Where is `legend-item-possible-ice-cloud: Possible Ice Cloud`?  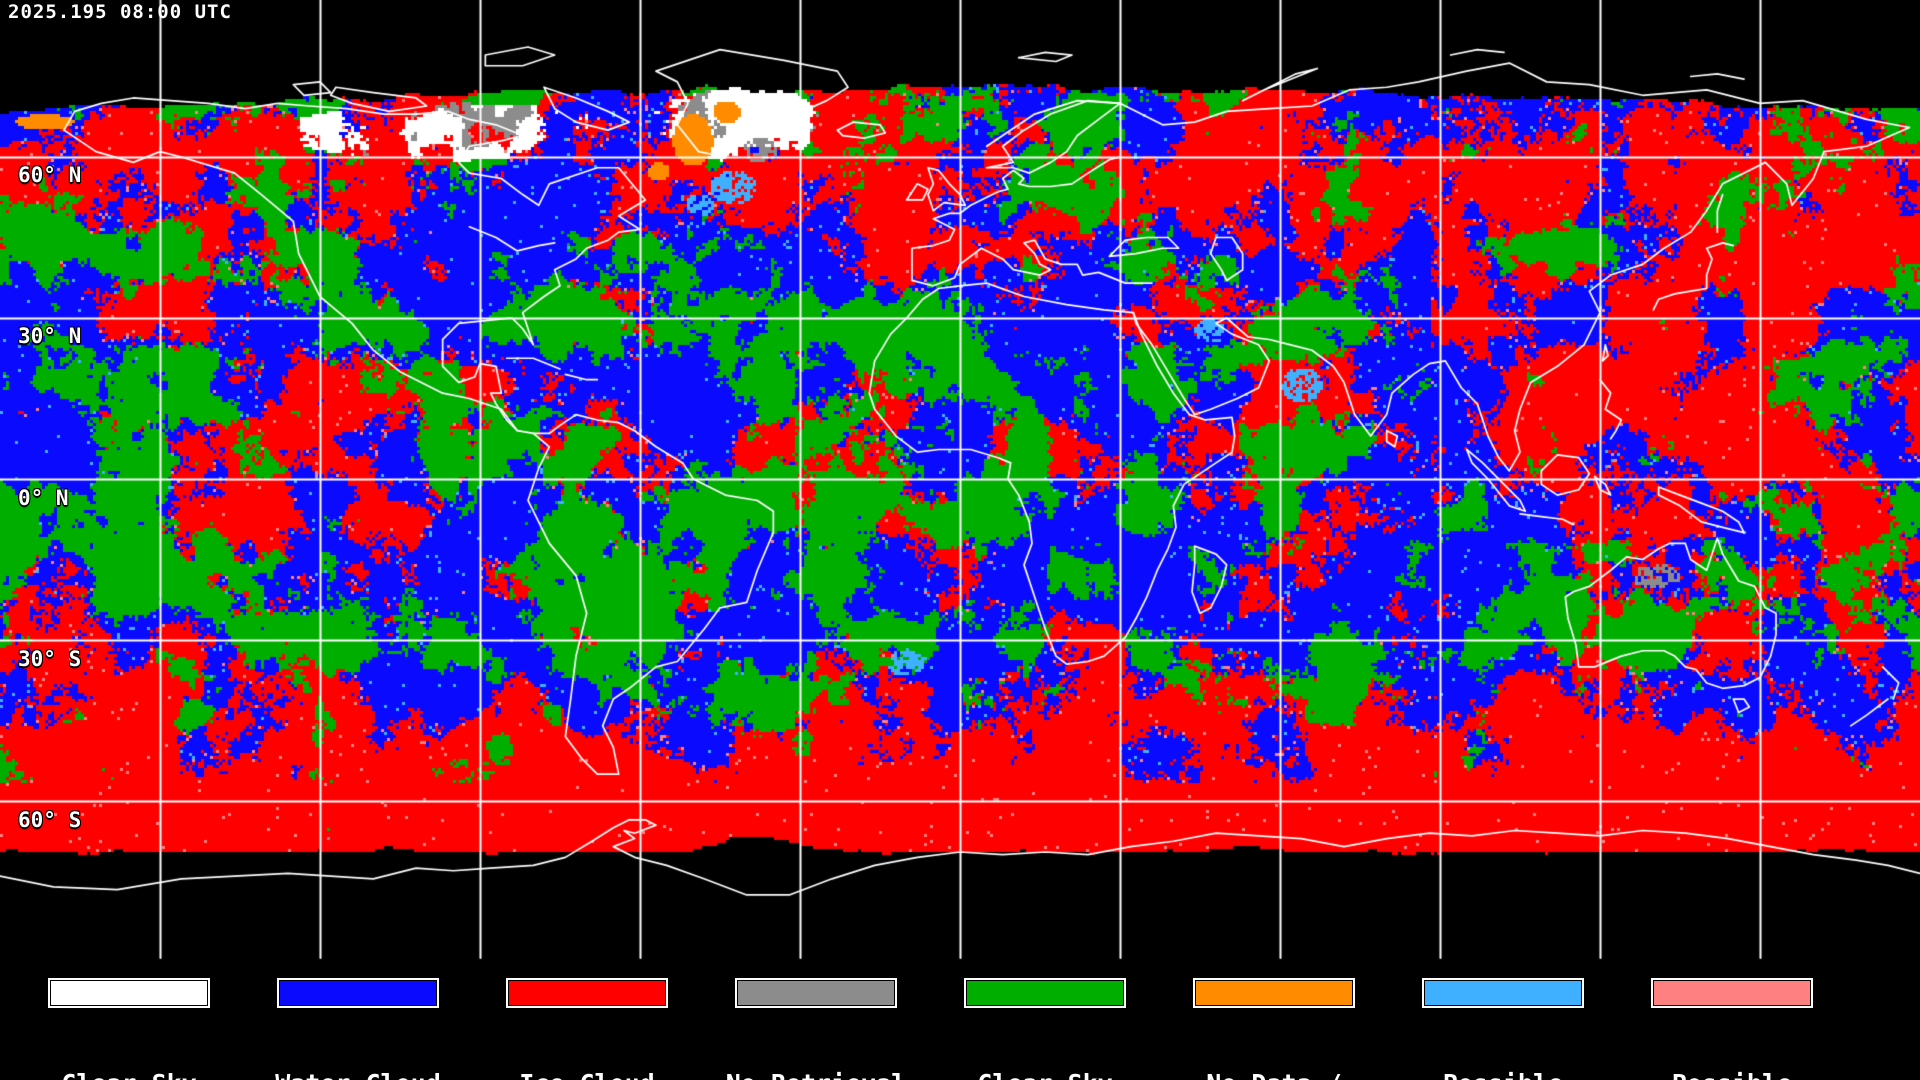 legend-item-possible-ice-cloud: Possible Ice Cloud is located at coordinates (1732, 1021).